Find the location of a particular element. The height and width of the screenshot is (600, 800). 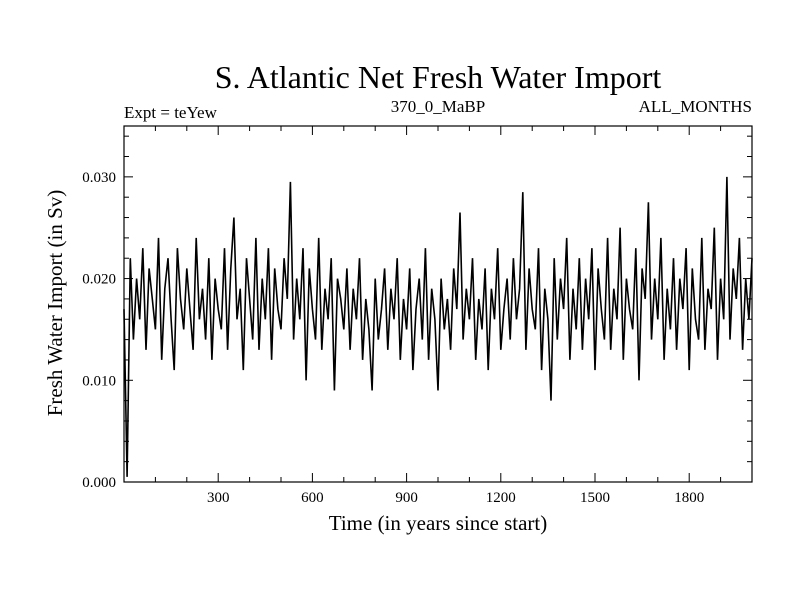

y-tick-label: 0.030 is located at coordinates (99, 178).